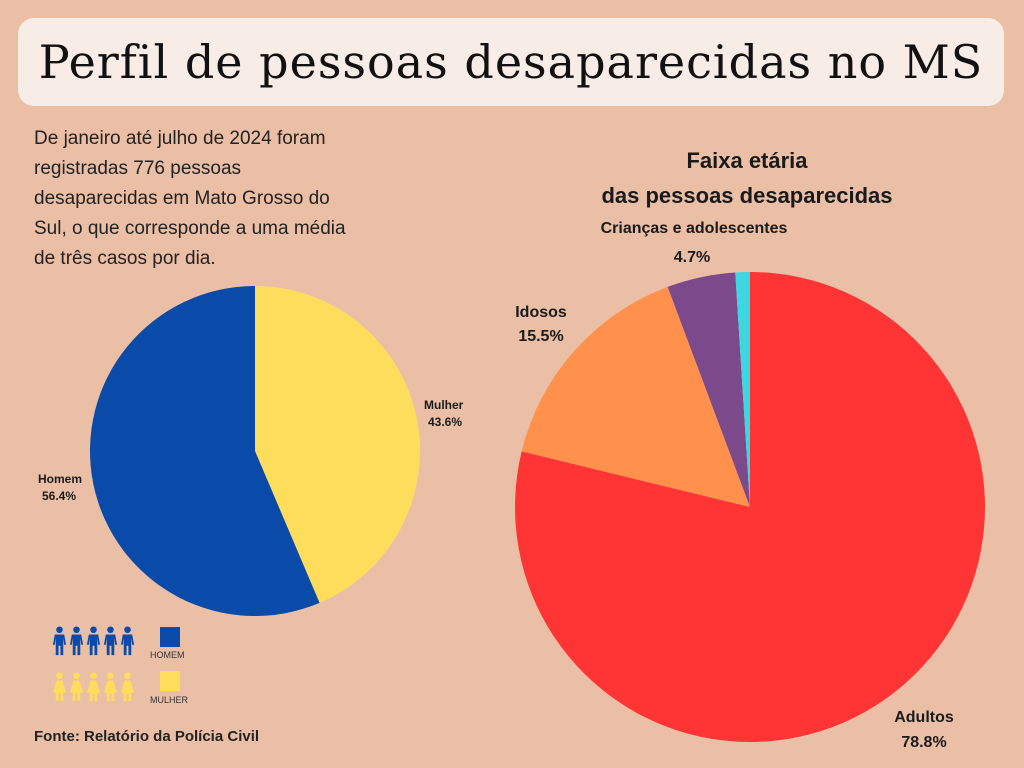 The image size is (1024, 768). What do you see at coordinates (541, 312) in the screenshot?
I see `label-idosos-name: Idosos` at bounding box center [541, 312].